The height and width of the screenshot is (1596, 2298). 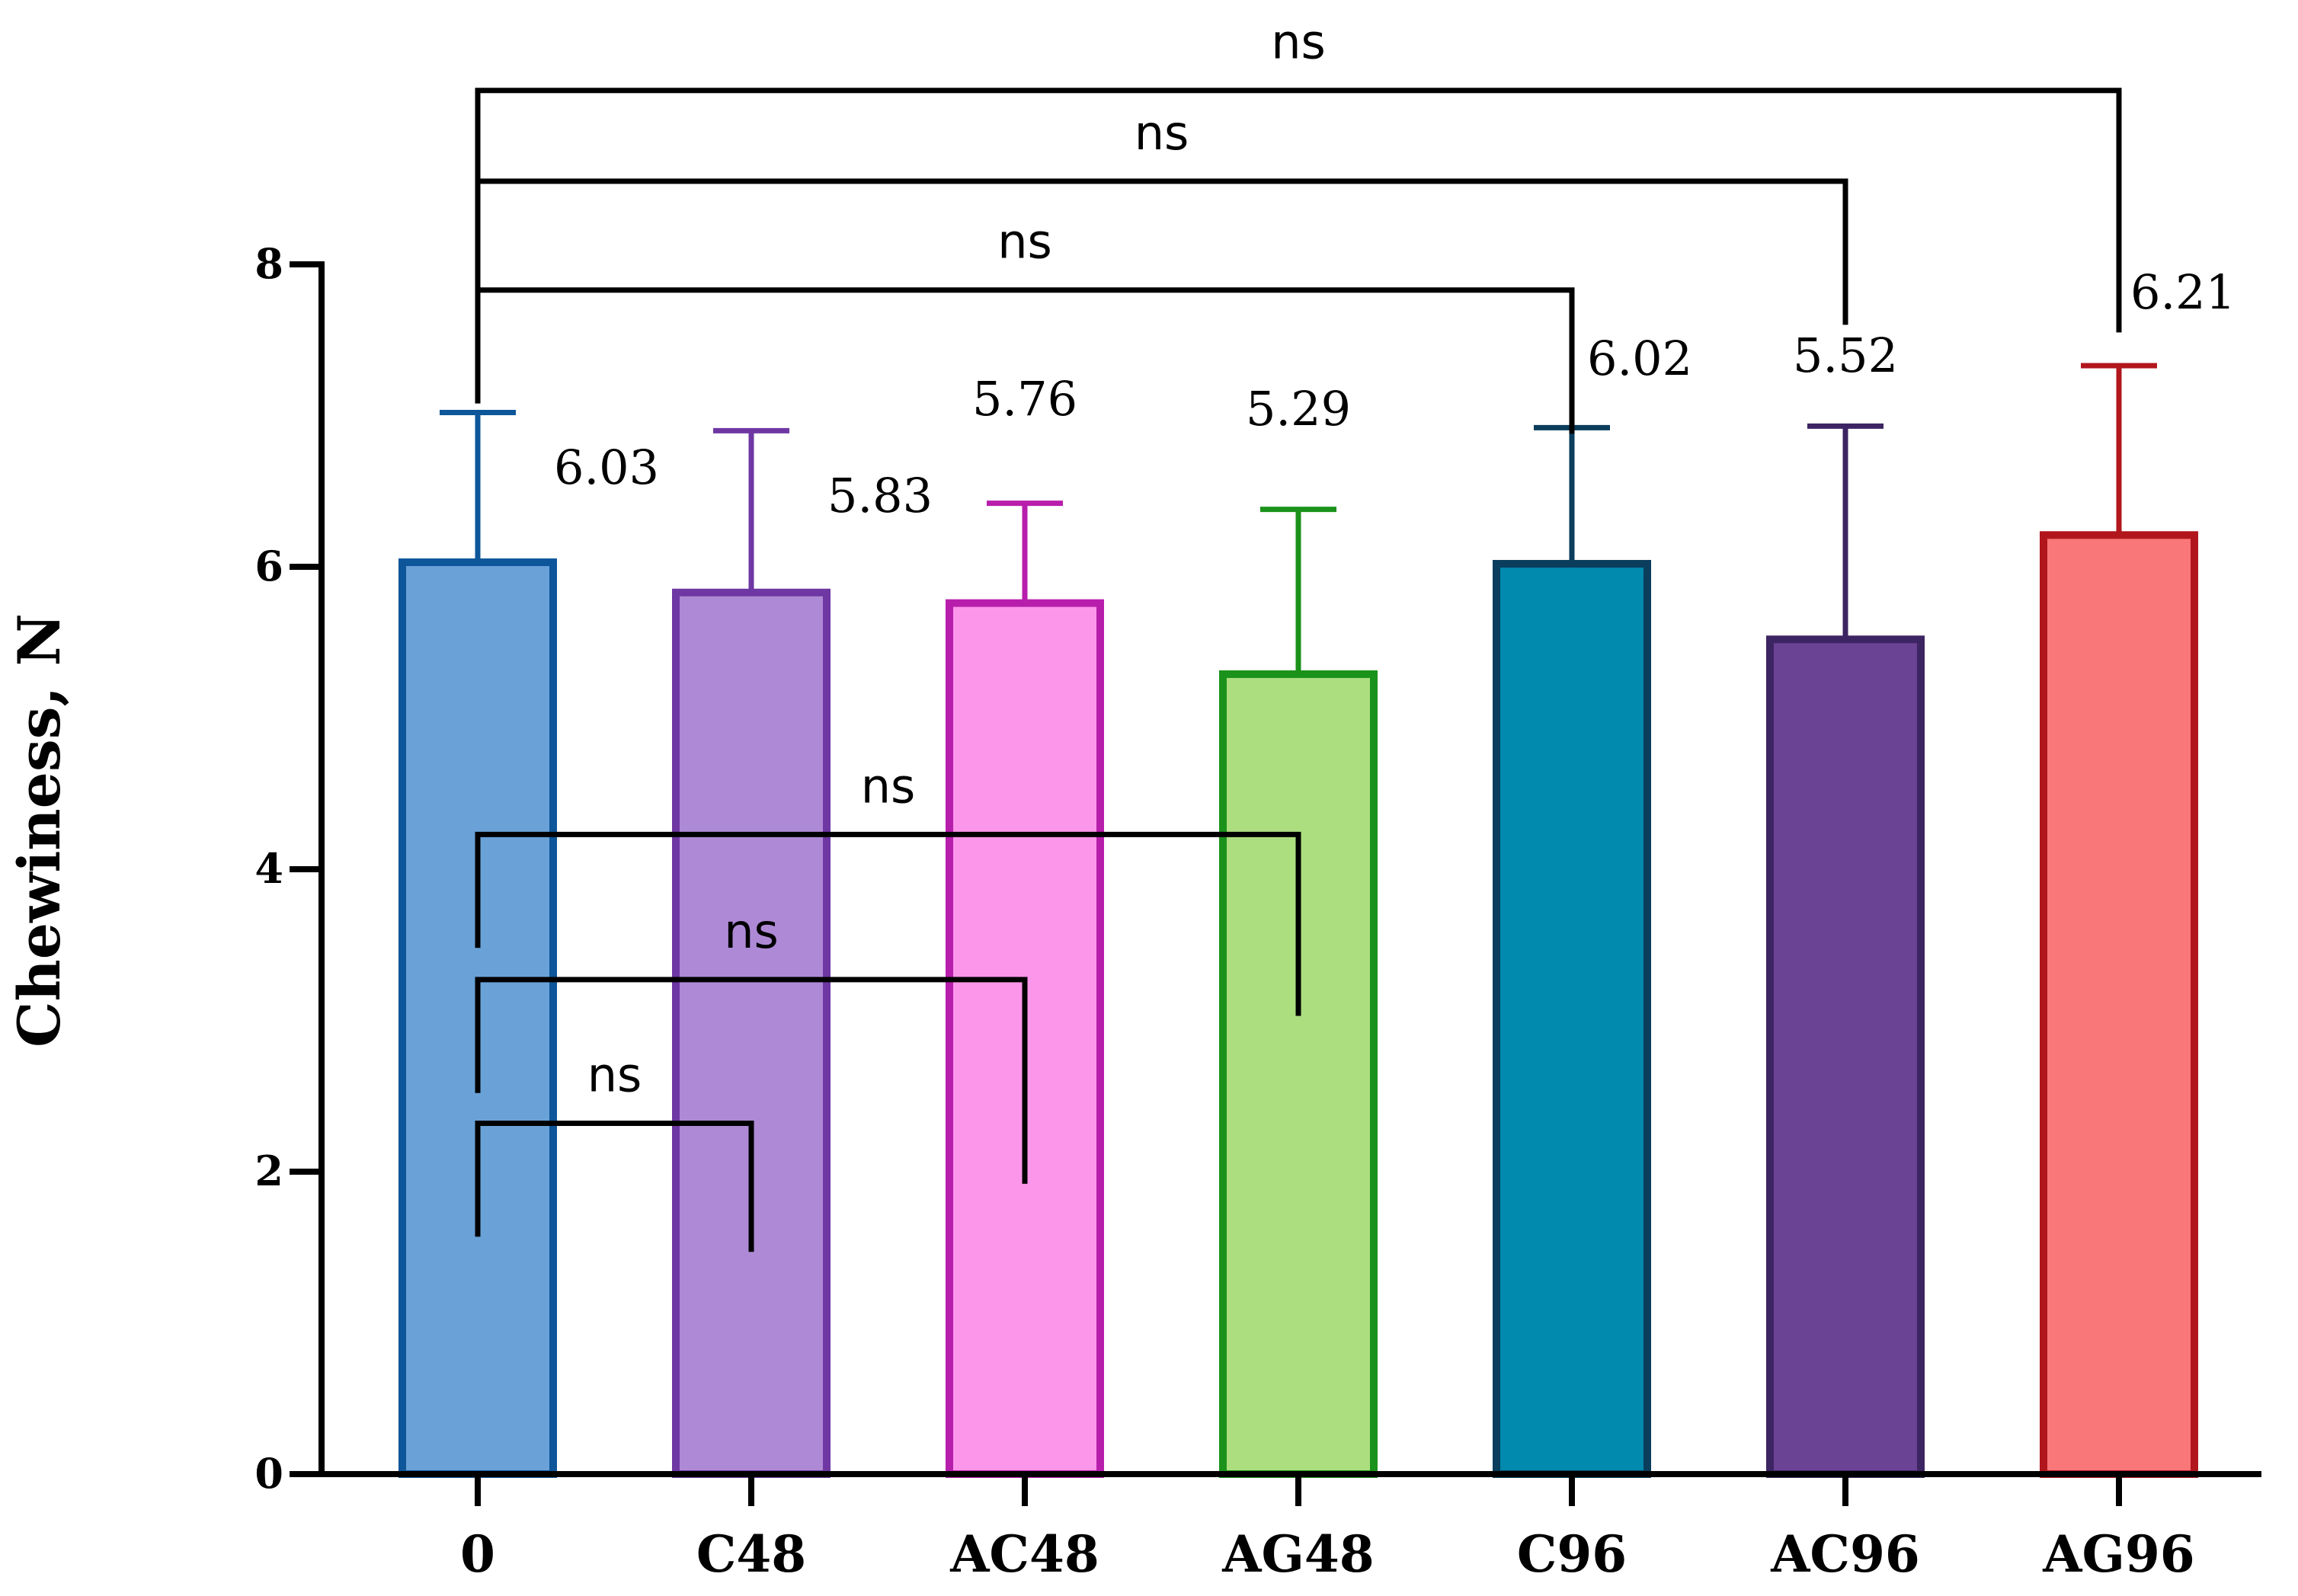 What do you see at coordinates (2119, 1005) in the screenshot?
I see `bar-ag96` at bounding box center [2119, 1005].